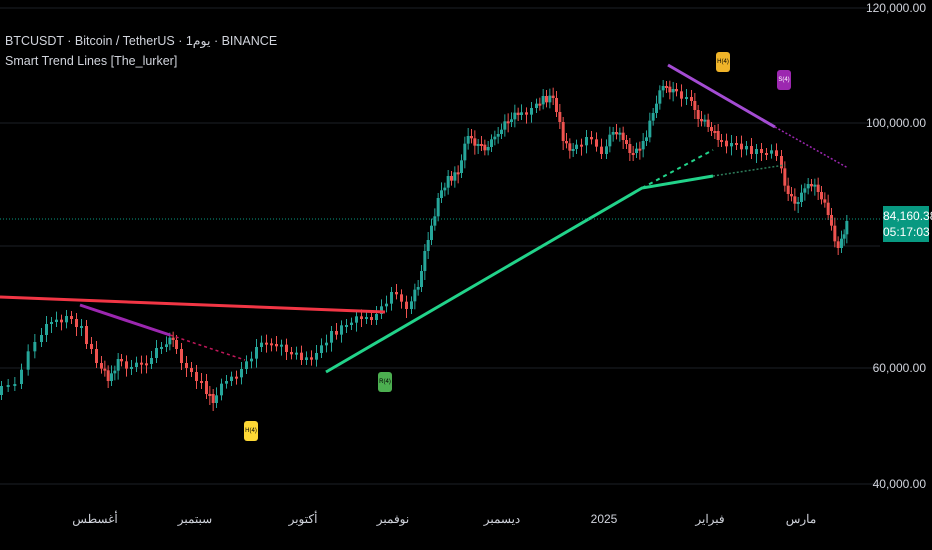 This screenshot has width=932, height=550. What do you see at coordinates (303, 519) in the screenshot?
I see `time-label: أكتوبر` at bounding box center [303, 519].